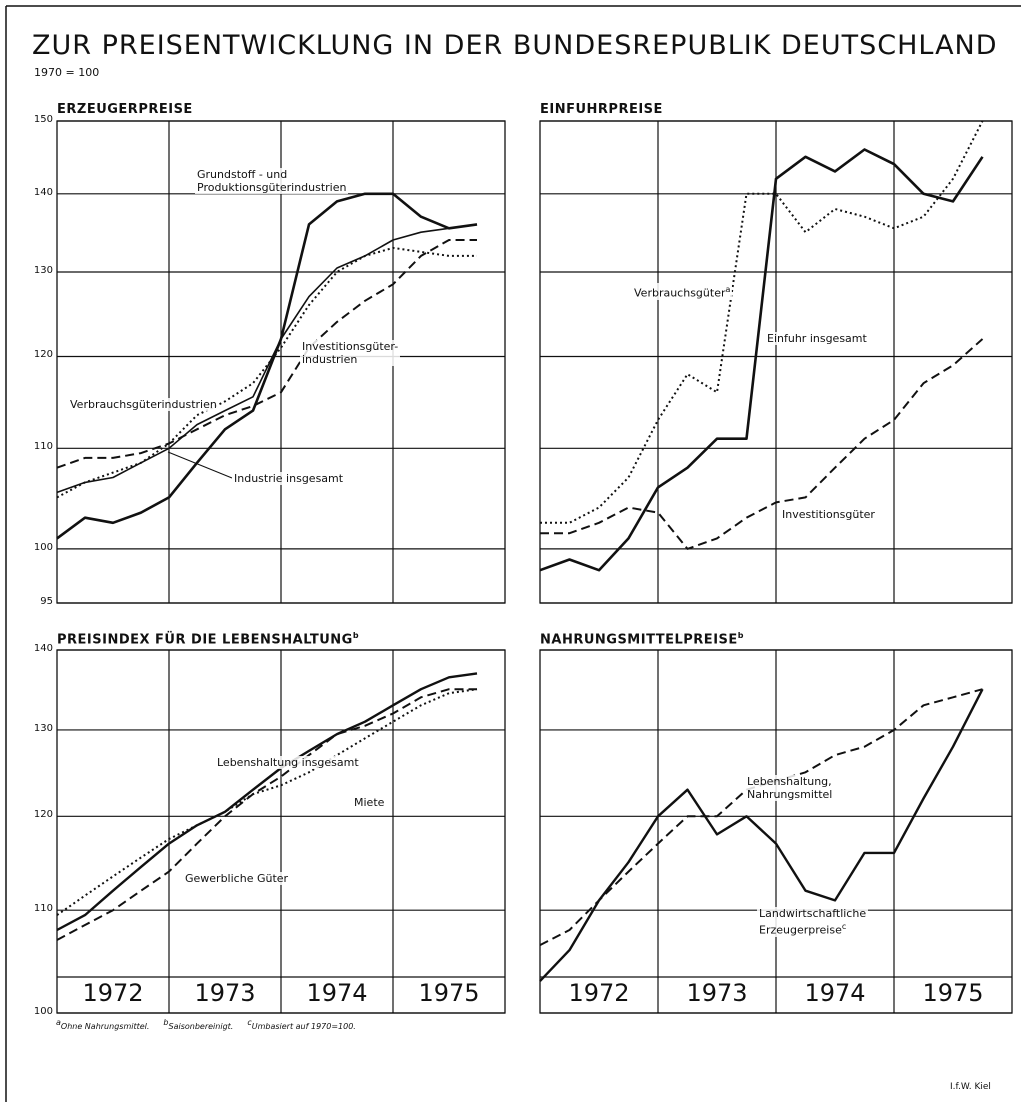  What do you see at coordinates (205, 640) in the screenshot?
I see `panel-title-text: PREISINDEX FÜR DIE LEBENSHALTUNG` at bounding box center [205, 640].